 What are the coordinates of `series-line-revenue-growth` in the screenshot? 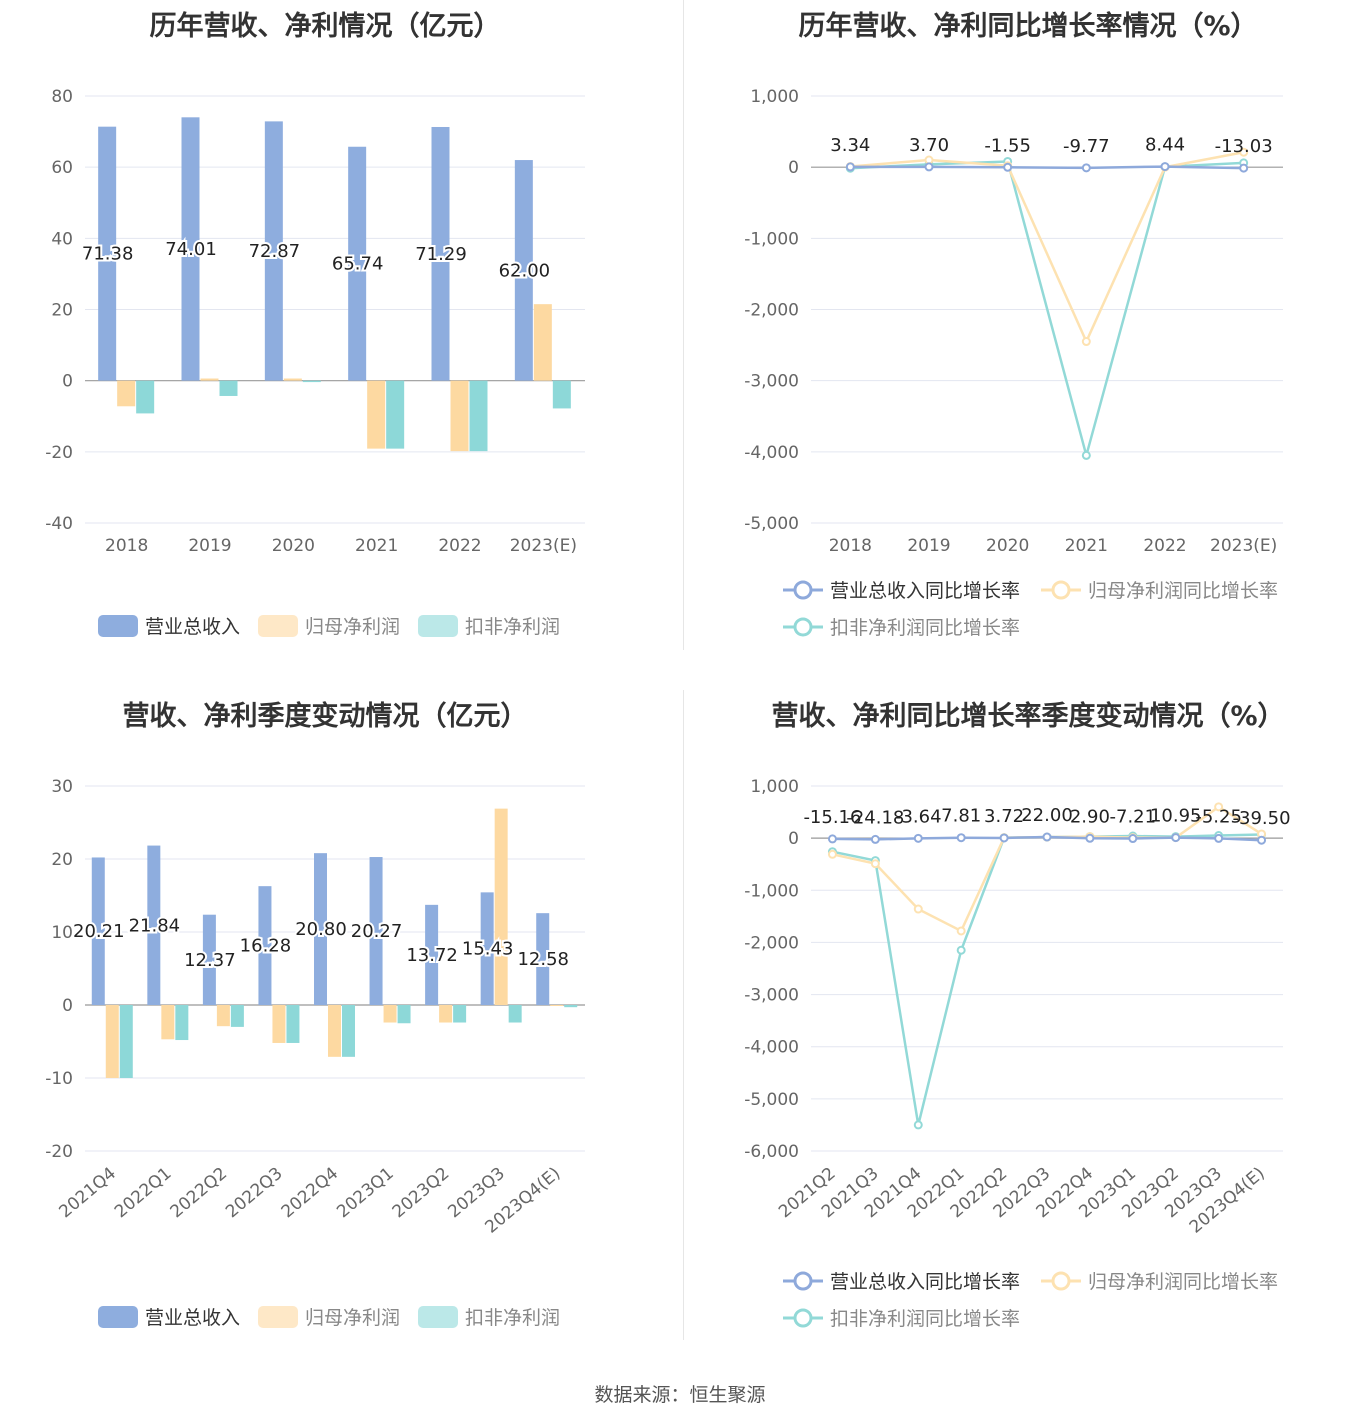 It's located at (1047, 167).